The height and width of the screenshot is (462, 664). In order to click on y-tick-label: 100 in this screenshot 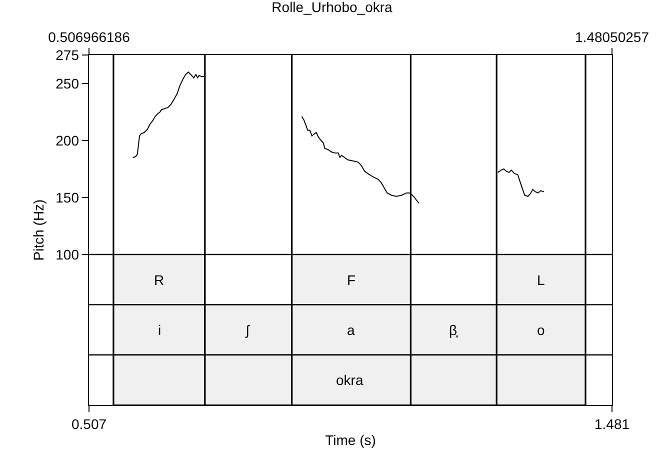, I will do `click(68, 254)`.